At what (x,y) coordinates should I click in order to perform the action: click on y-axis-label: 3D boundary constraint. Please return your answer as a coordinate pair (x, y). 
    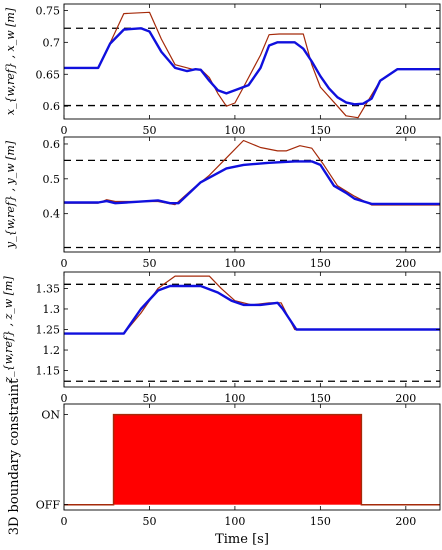
    Looking at the image, I should click on (14, 456).